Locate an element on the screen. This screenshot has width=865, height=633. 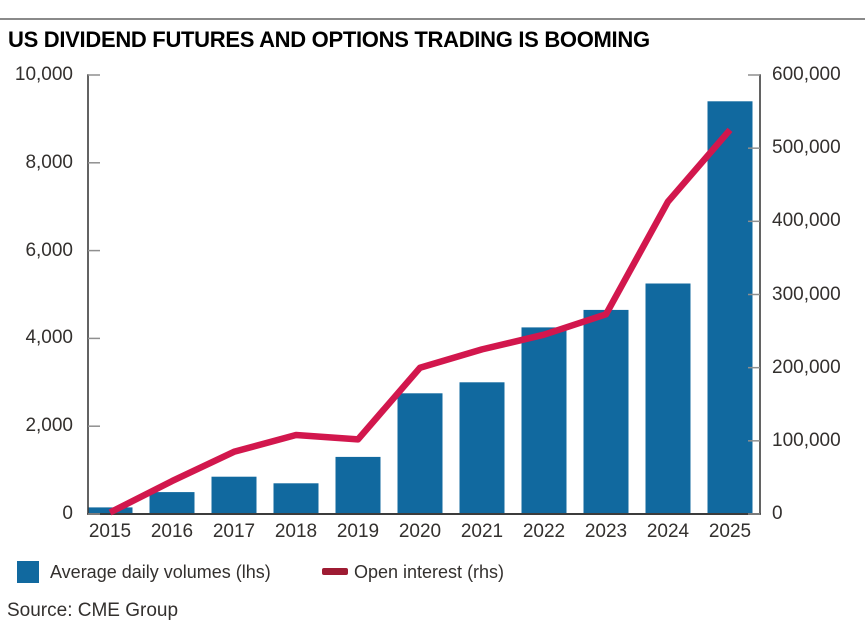
source-note: Source: CME Group is located at coordinates (93, 610).